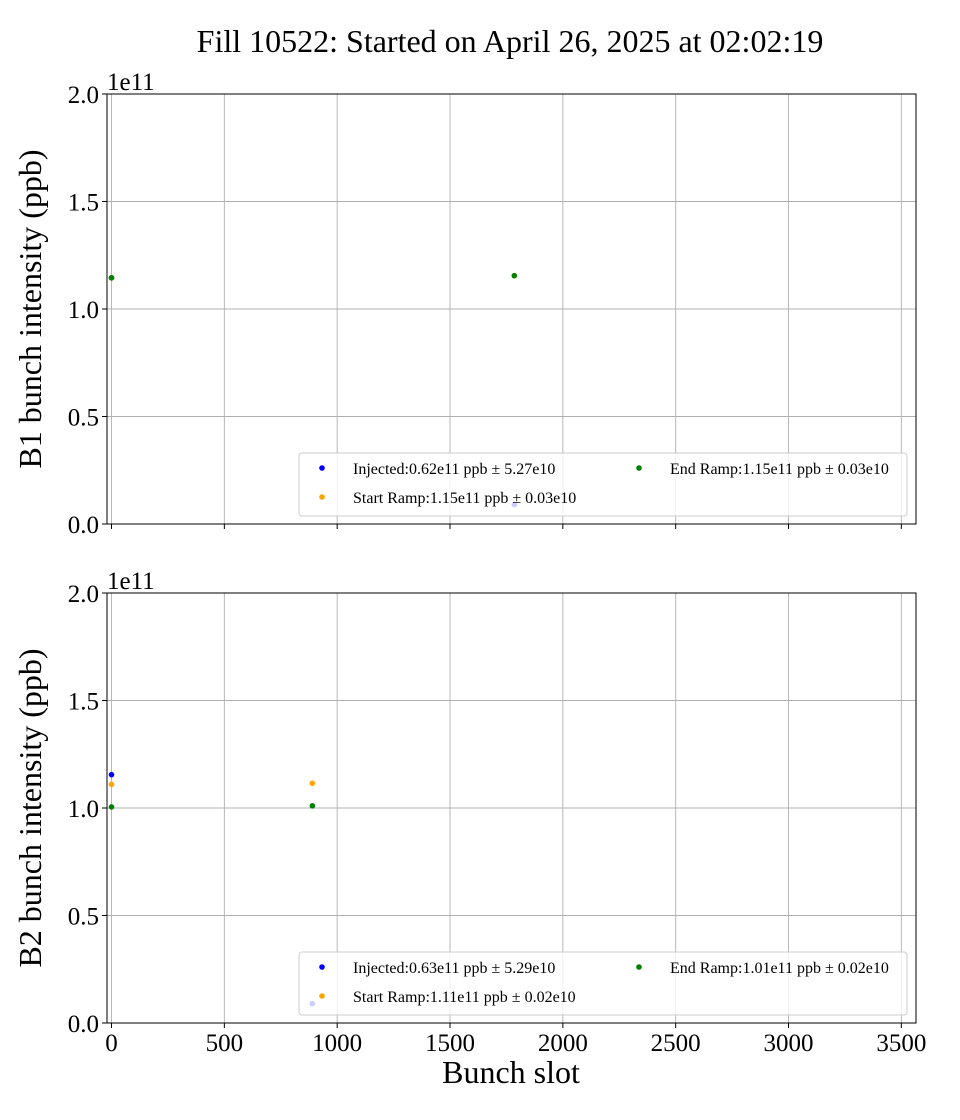 This screenshot has height=1120, width=960. What do you see at coordinates (337, 1043) in the screenshot?
I see `x-tick-label: 1000` at bounding box center [337, 1043].